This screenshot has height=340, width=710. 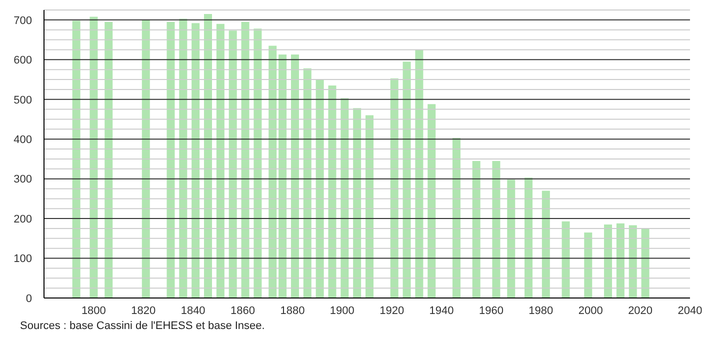 I want to click on x-tick-label: 1960, so click(x=491, y=310).